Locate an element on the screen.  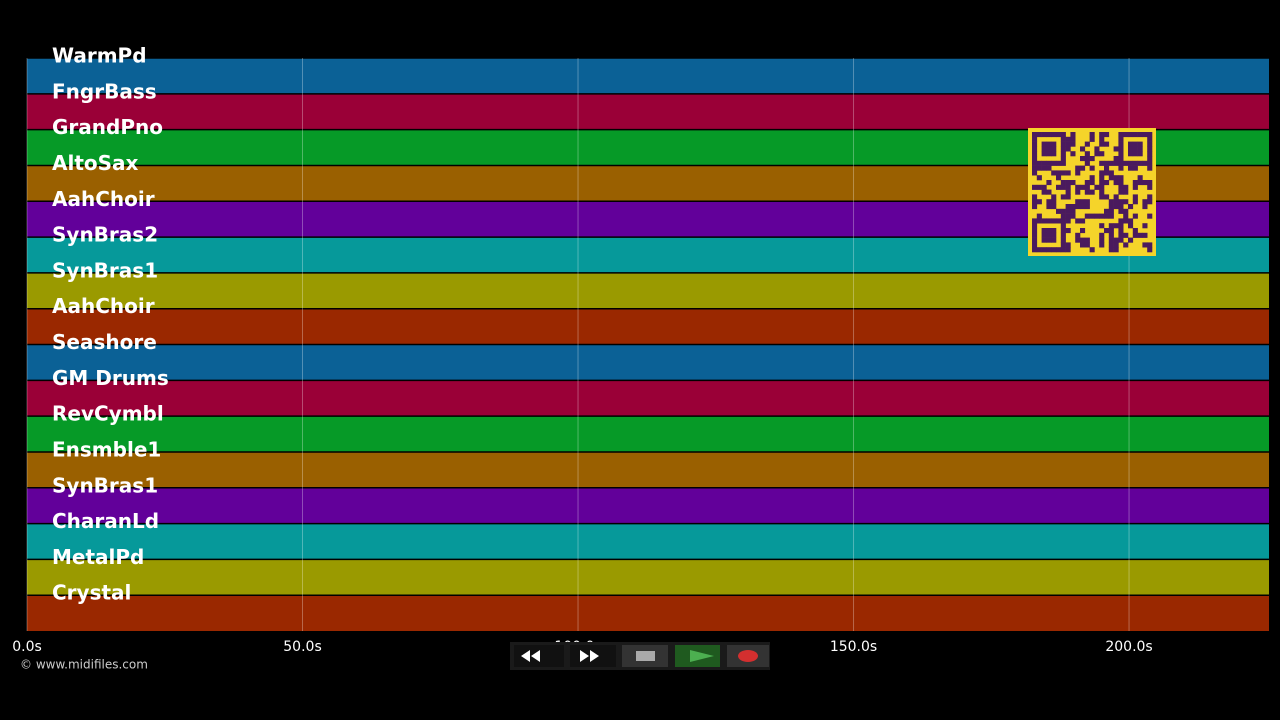
track-name: GM Drums is located at coordinates (110, 378).